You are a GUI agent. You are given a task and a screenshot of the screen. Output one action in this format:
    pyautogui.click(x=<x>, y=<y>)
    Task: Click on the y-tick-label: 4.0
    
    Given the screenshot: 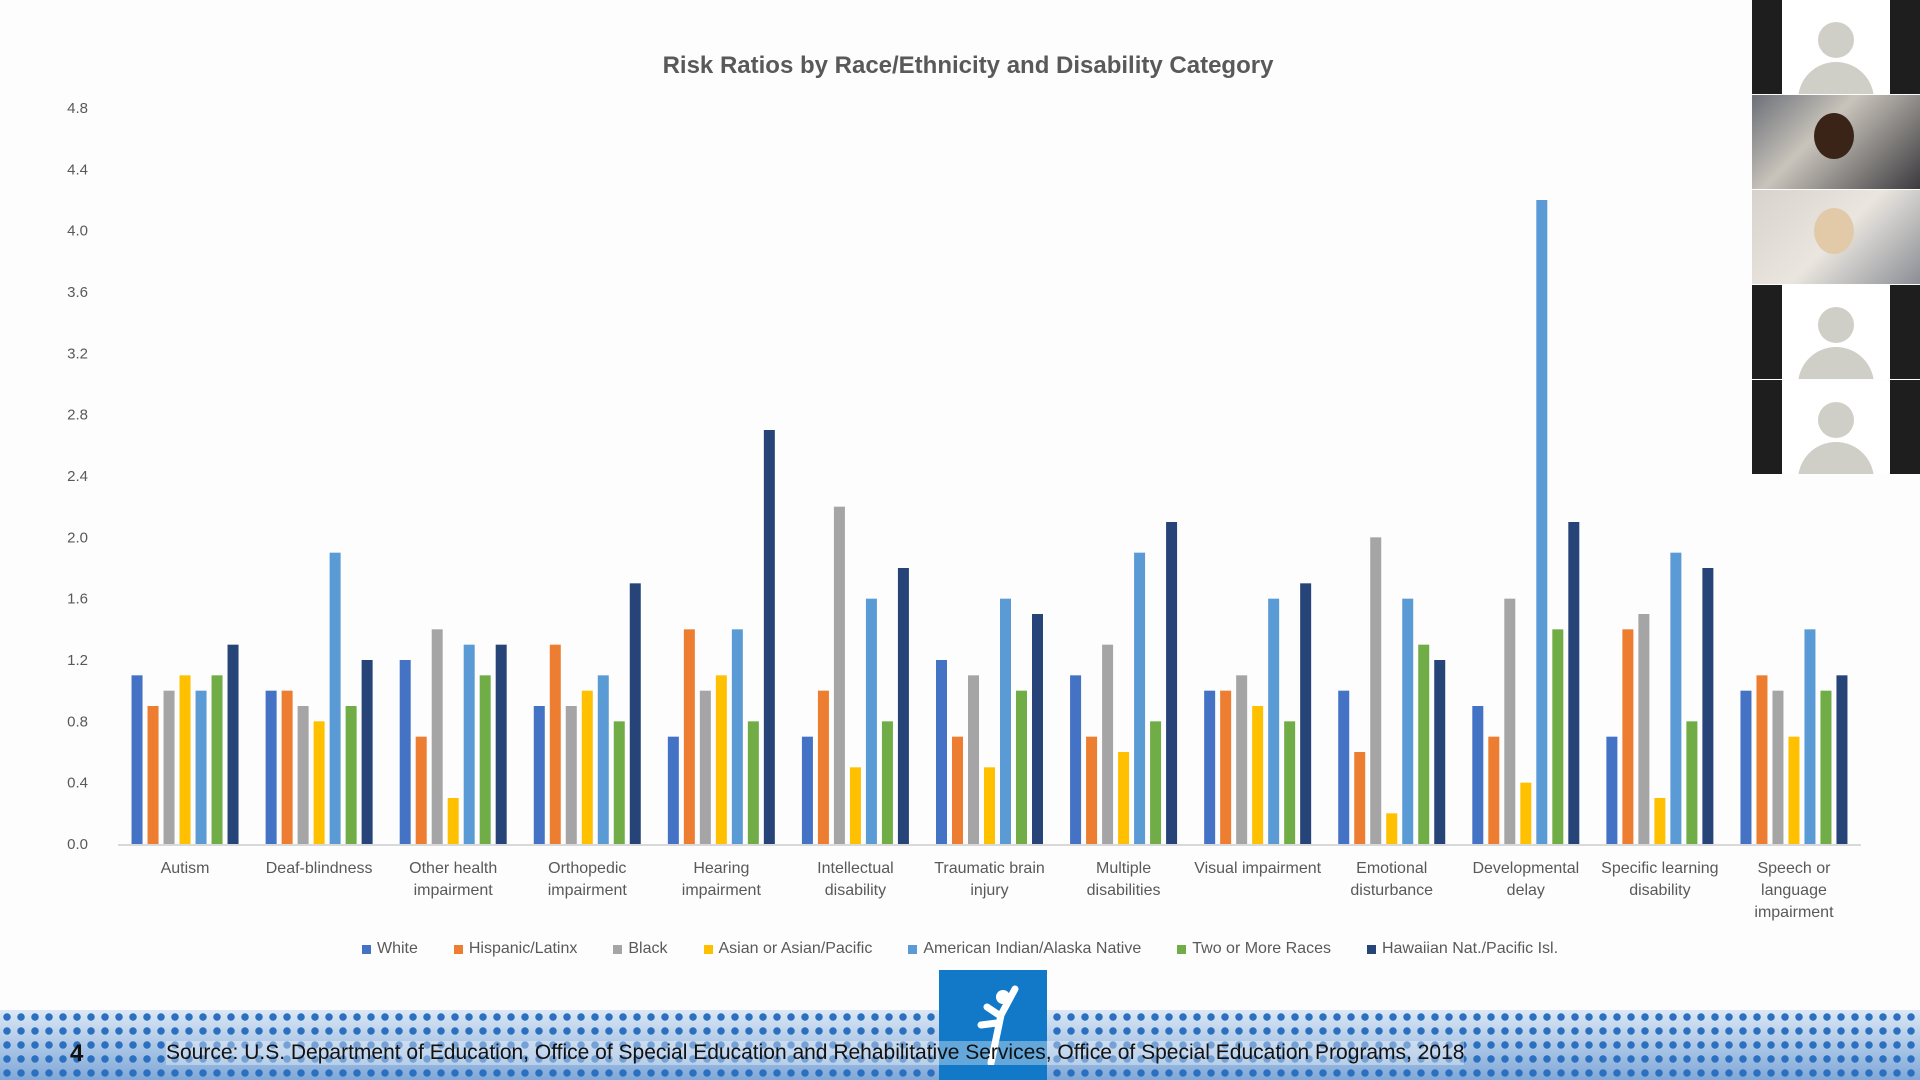 What is the action you would take?
    pyautogui.click(x=77, y=231)
    